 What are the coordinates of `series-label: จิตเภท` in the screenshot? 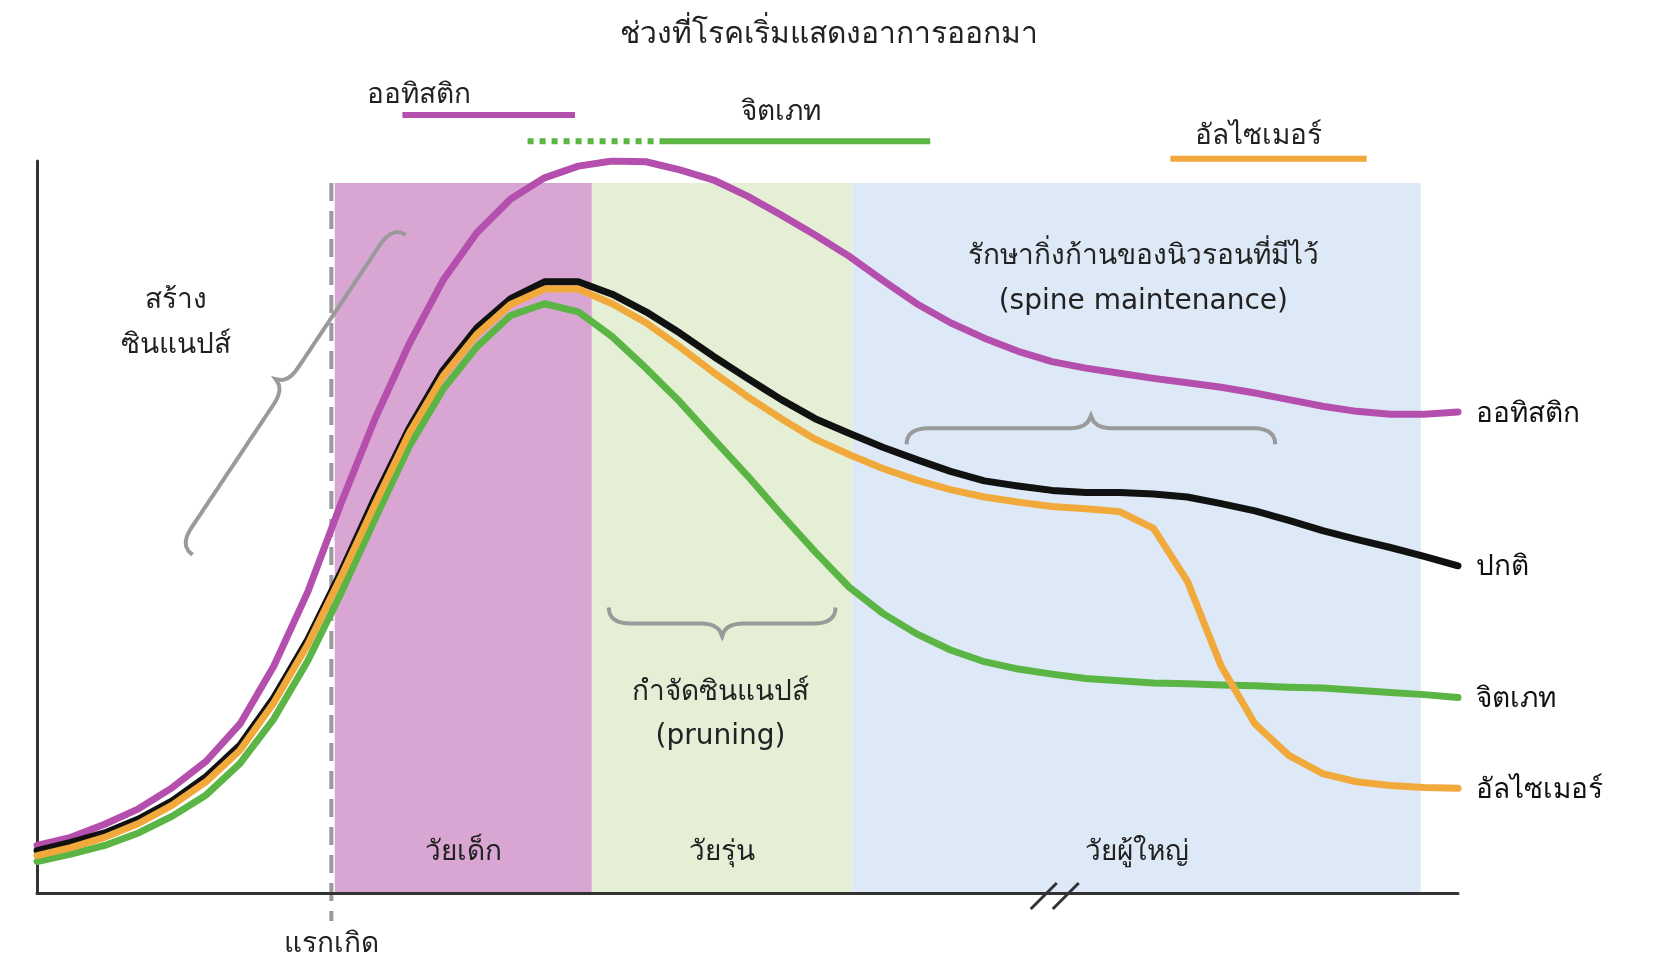 It's located at (1516, 698).